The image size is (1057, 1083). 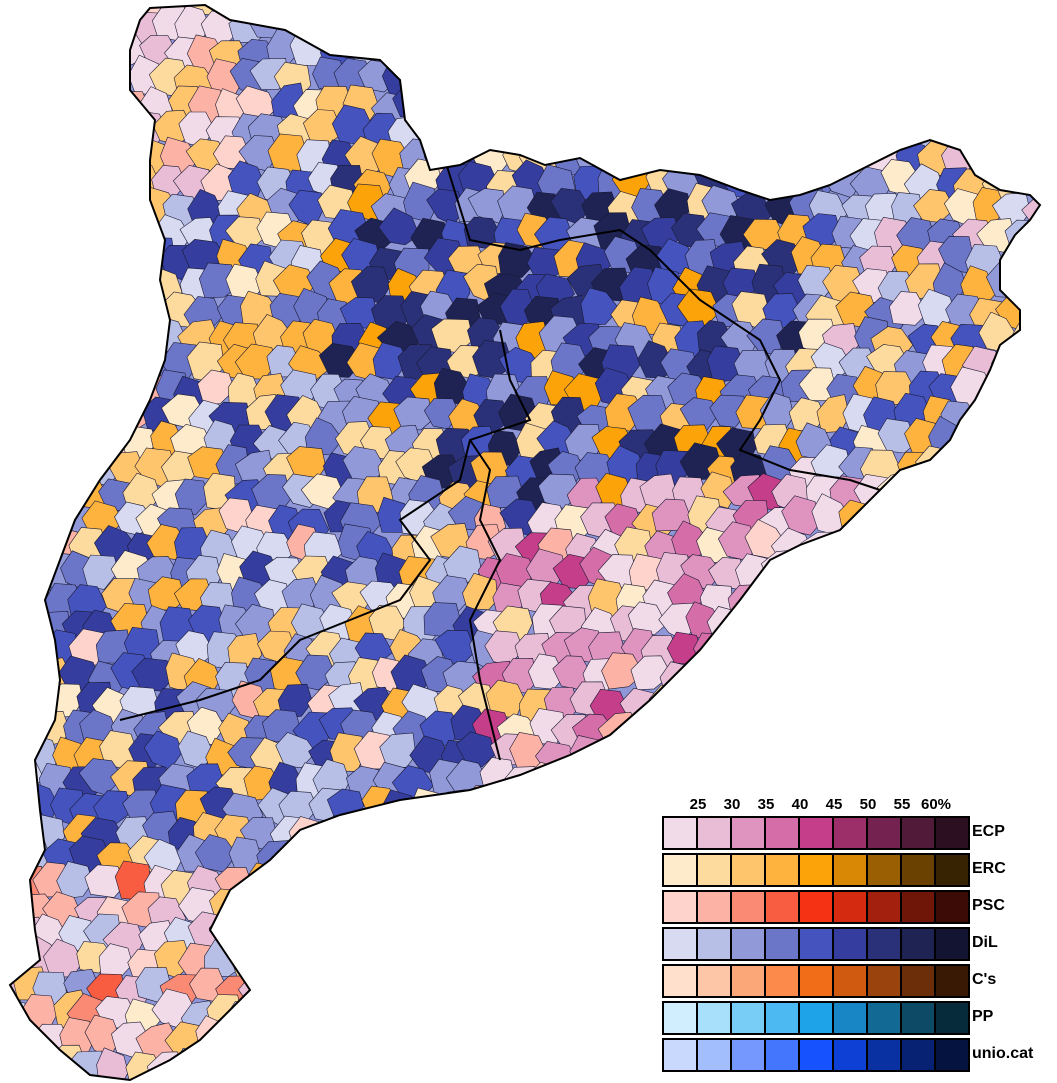 I want to click on legend-tick: 55, so click(x=902, y=804).